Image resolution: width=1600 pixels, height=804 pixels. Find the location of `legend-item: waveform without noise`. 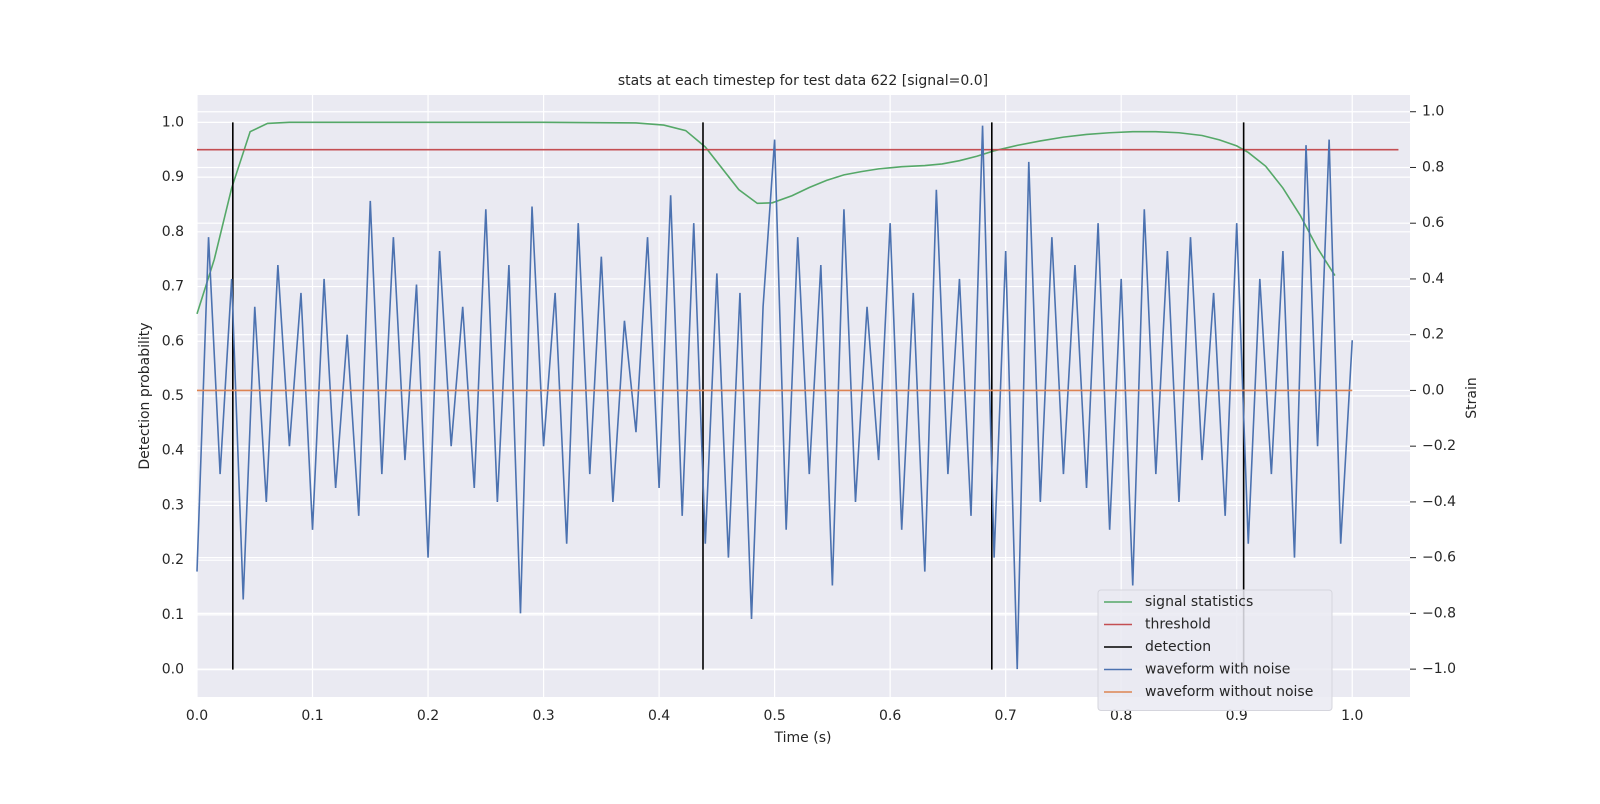

legend-item: waveform without noise is located at coordinates (1229, 692).